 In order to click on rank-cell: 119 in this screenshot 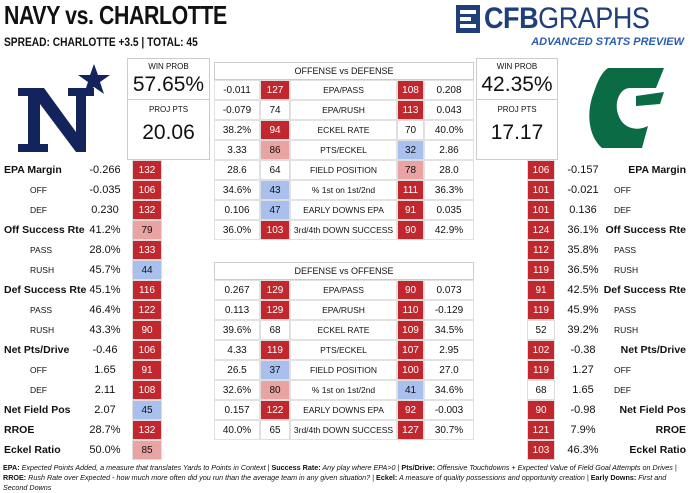, I will do `click(541, 310)`.